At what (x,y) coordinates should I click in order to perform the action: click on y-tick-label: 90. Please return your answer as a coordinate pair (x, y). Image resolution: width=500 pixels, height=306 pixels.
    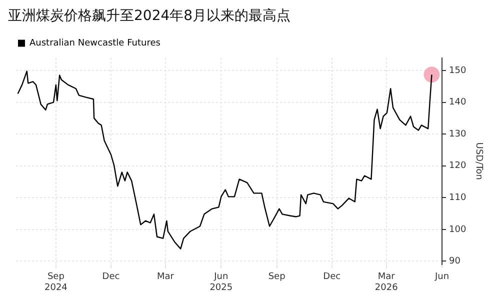
    Looking at the image, I should click on (455, 261).